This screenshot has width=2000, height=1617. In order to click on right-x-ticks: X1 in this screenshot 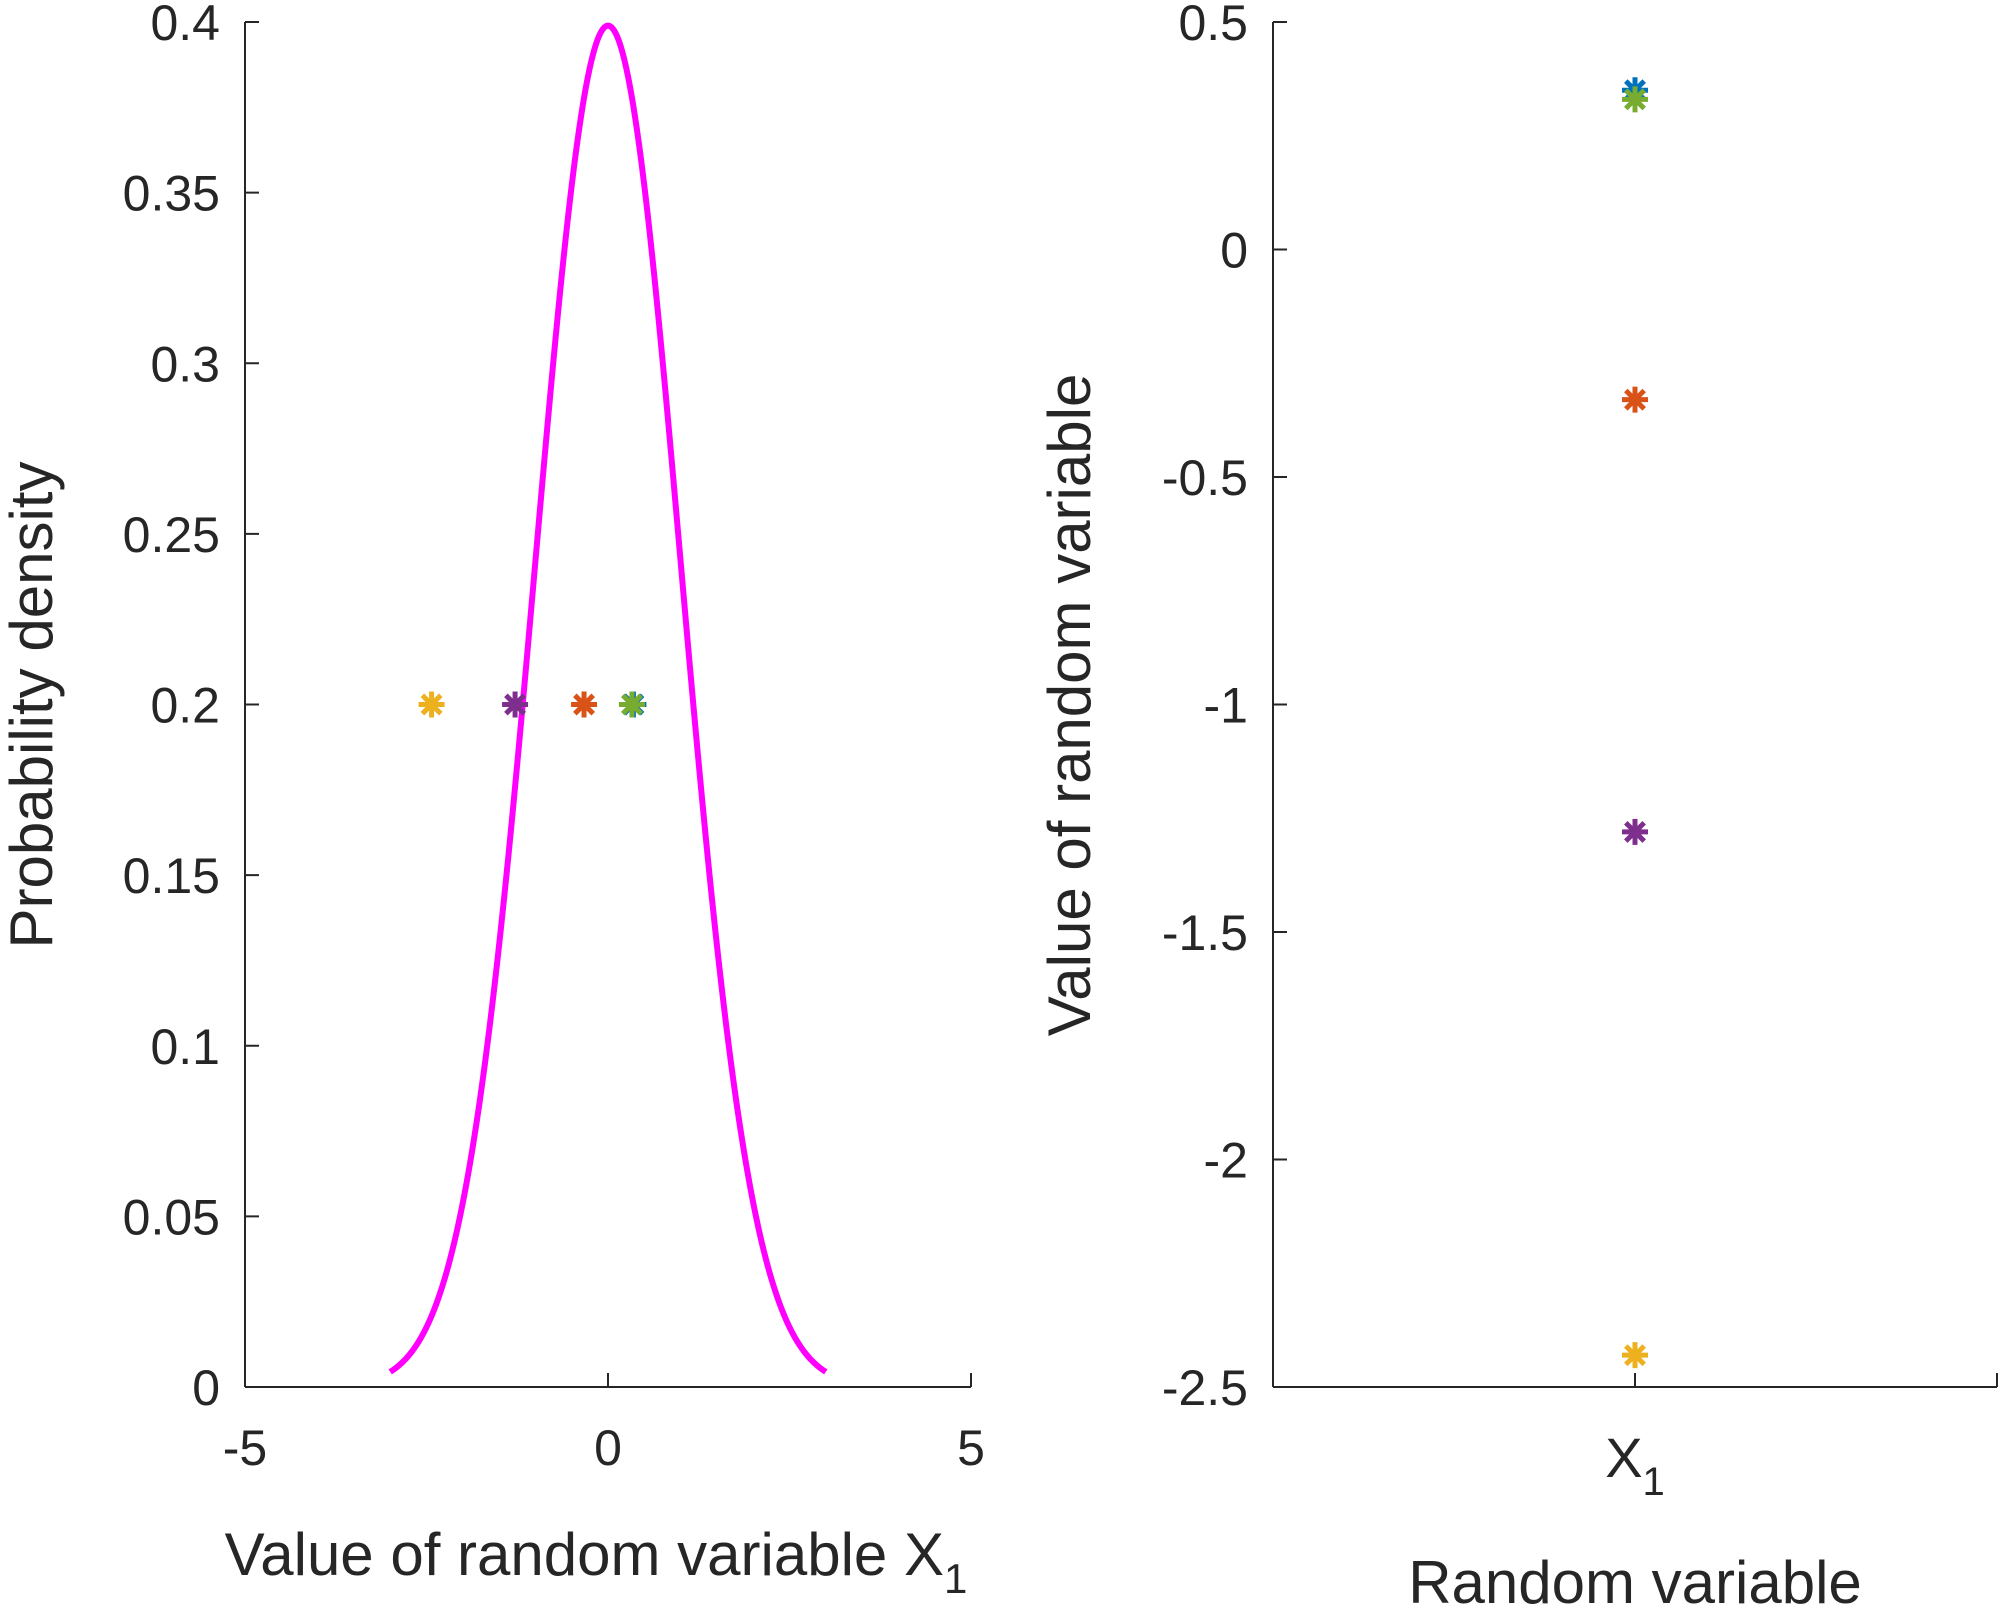, I will do `click(1801, 1438)`.